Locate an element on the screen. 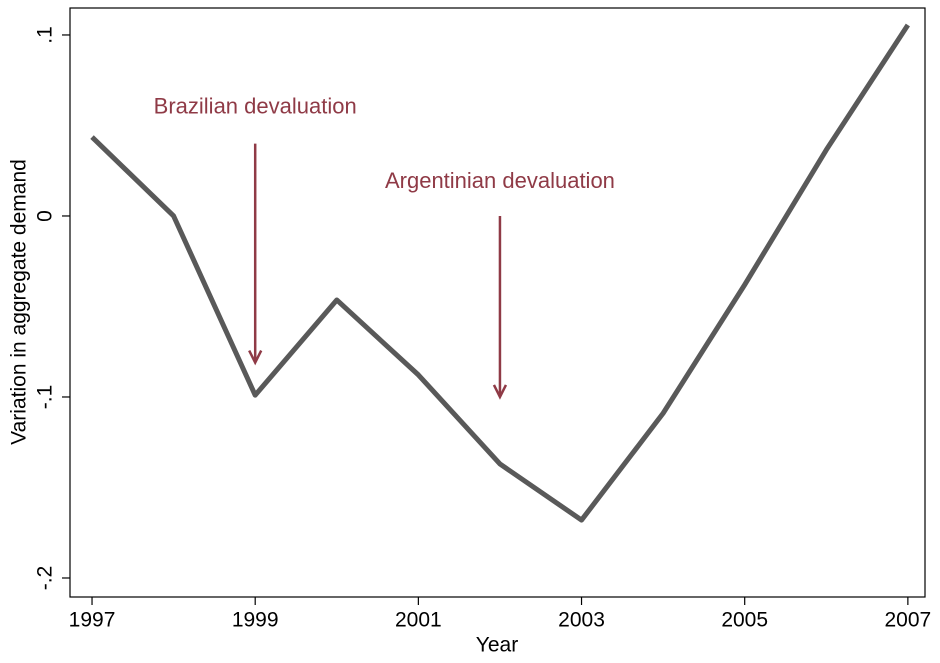  y-tick-label: -.1 is located at coordinates (45, 397).